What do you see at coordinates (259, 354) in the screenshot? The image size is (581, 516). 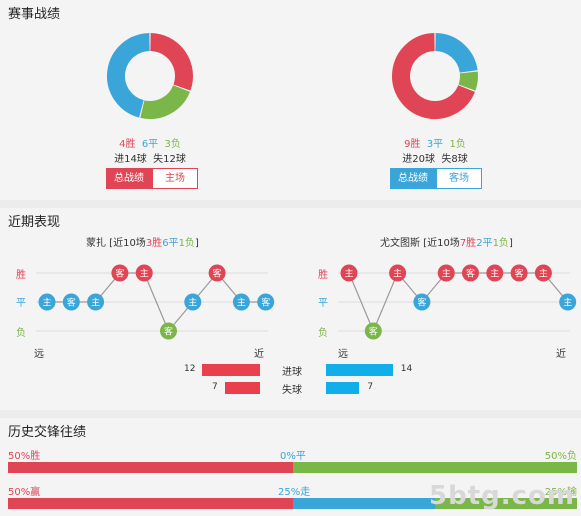 I see `home-near-label: 近` at bounding box center [259, 354].